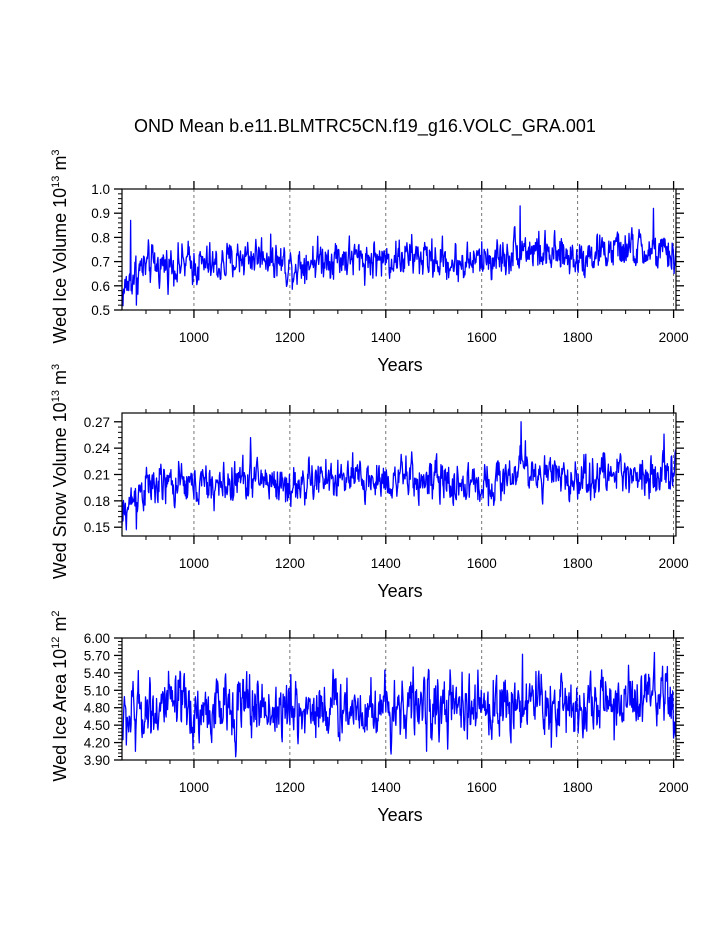 This screenshot has height=935, width=723. I want to click on y-tick-label: 0.15, so click(97, 527).